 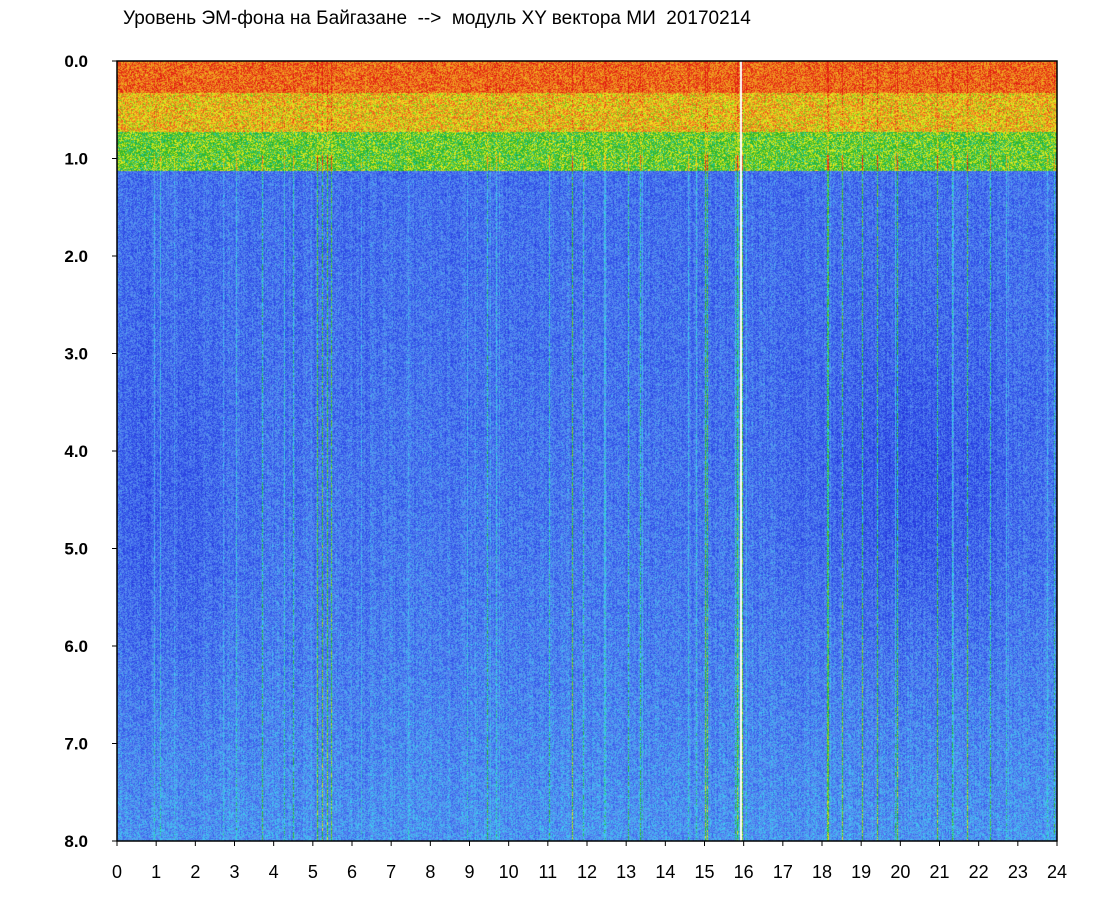 What do you see at coordinates (76, 256) in the screenshot?
I see `y-tick-label: 2.0` at bounding box center [76, 256].